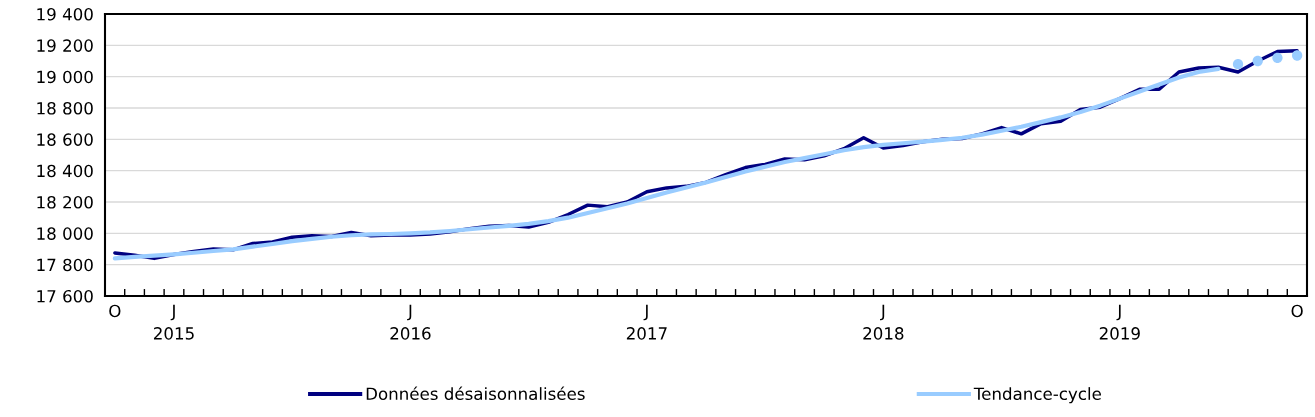  What do you see at coordinates (65, 171) in the screenshot?
I see `y-tick-label: 18 400` at bounding box center [65, 171].